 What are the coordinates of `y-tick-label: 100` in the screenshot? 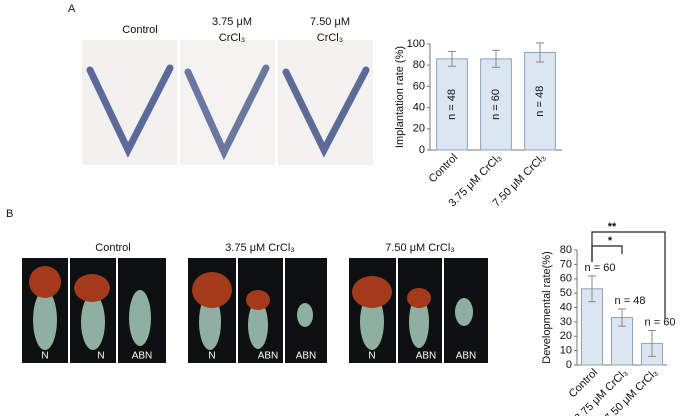 It's located at (416, 44).